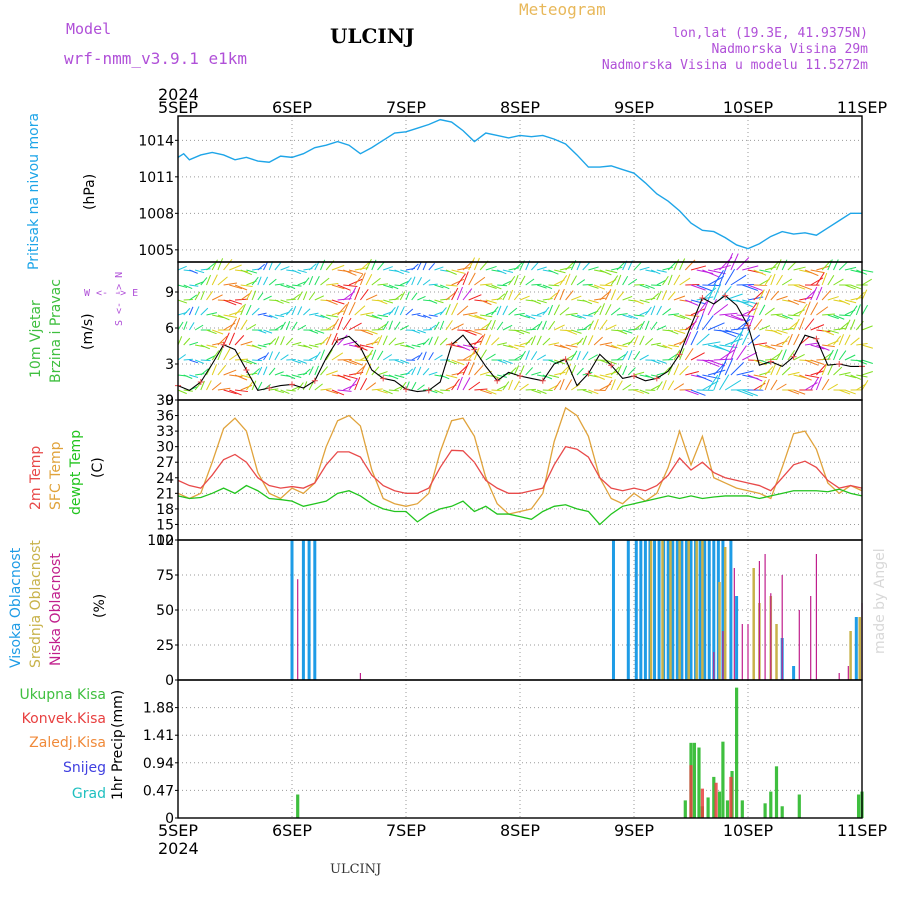 Image resolution: width=900 pixels, height=900 pixels. I want to click on model-elevation-label: Nadmorska Visina u modelu 11.5272m, so click(734, 65).